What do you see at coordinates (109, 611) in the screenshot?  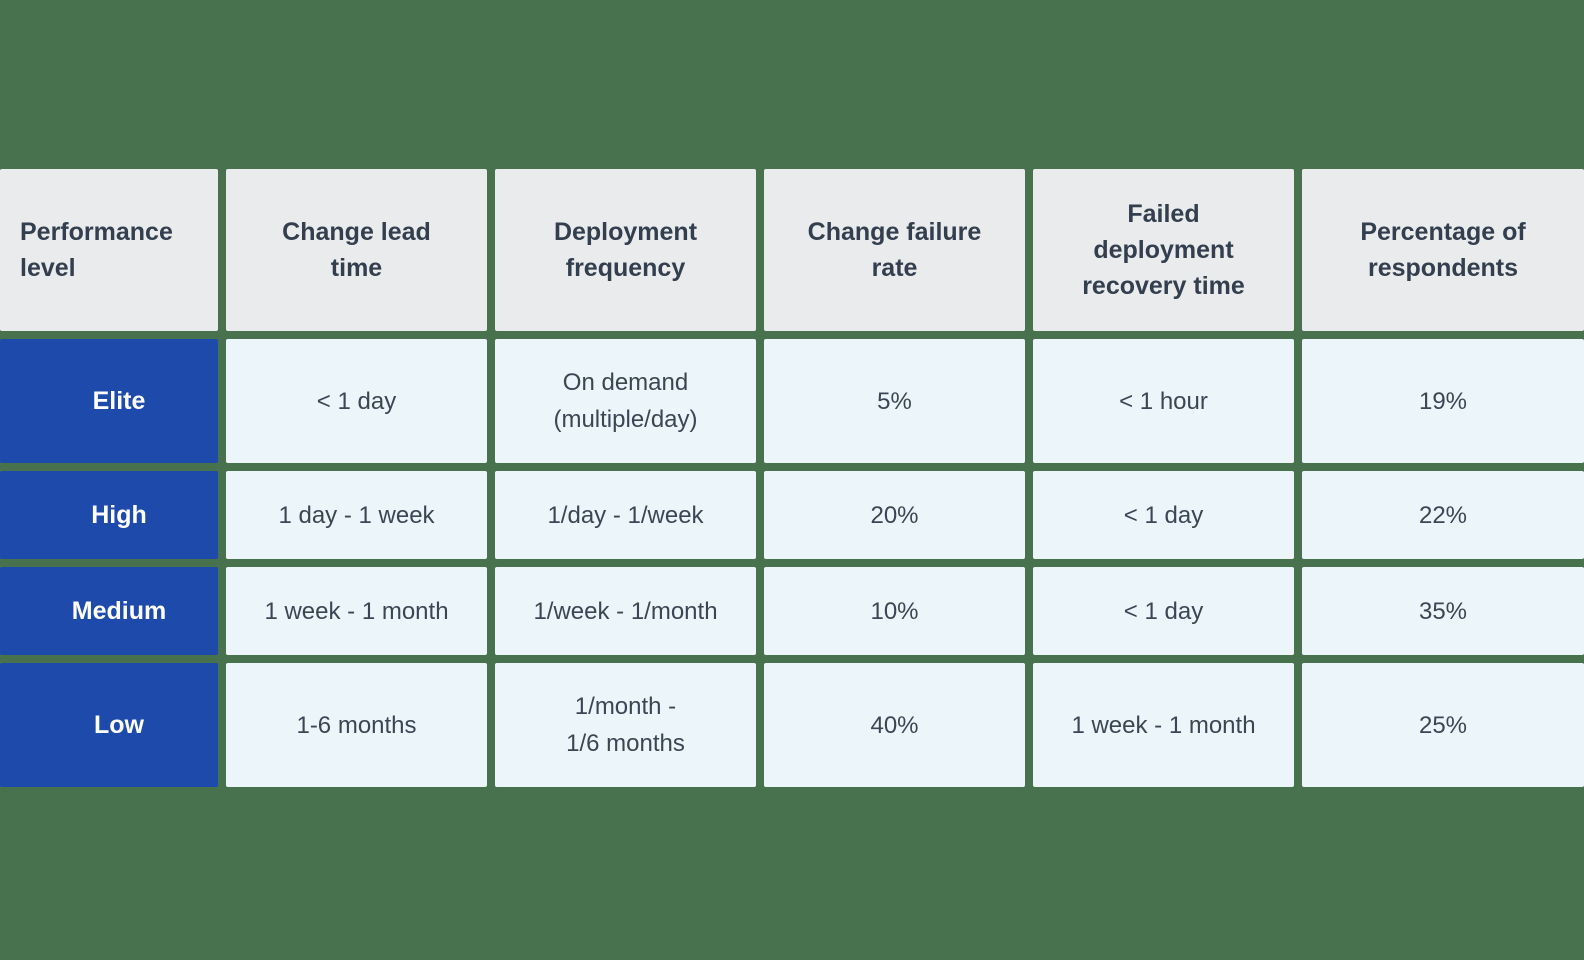 I see `row-label-medium: Medium` at bounding box center [109, 611].